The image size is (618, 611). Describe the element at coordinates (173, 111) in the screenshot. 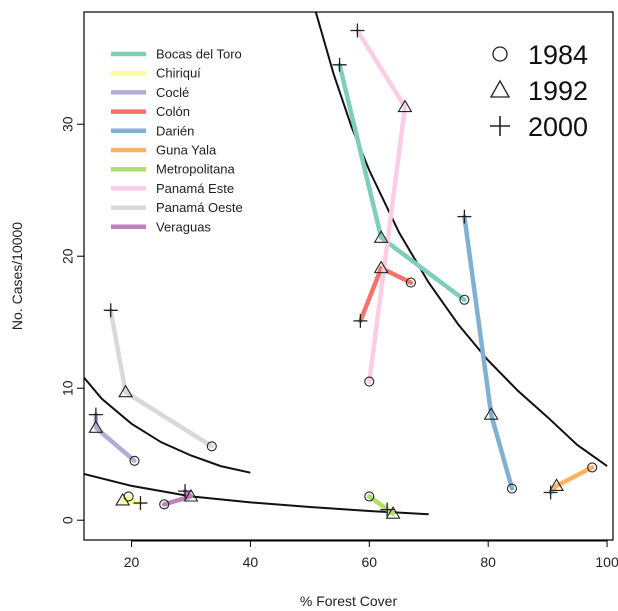

I see `legend-label-4: Colón` at that location.